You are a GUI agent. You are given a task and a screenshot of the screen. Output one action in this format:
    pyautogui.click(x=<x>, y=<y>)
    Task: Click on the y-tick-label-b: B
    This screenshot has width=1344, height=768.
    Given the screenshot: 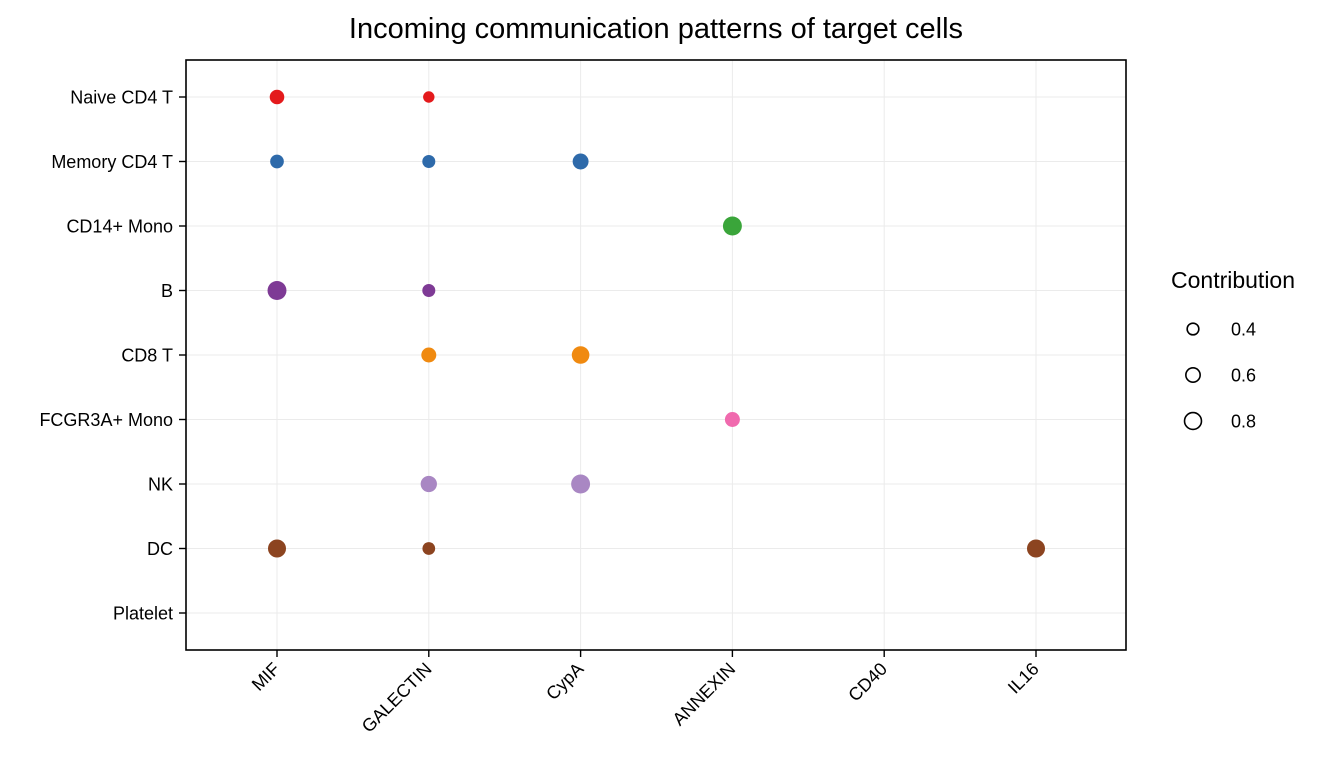 What is the action you would take?
    pyautogui.click(x=167, y=291)
    